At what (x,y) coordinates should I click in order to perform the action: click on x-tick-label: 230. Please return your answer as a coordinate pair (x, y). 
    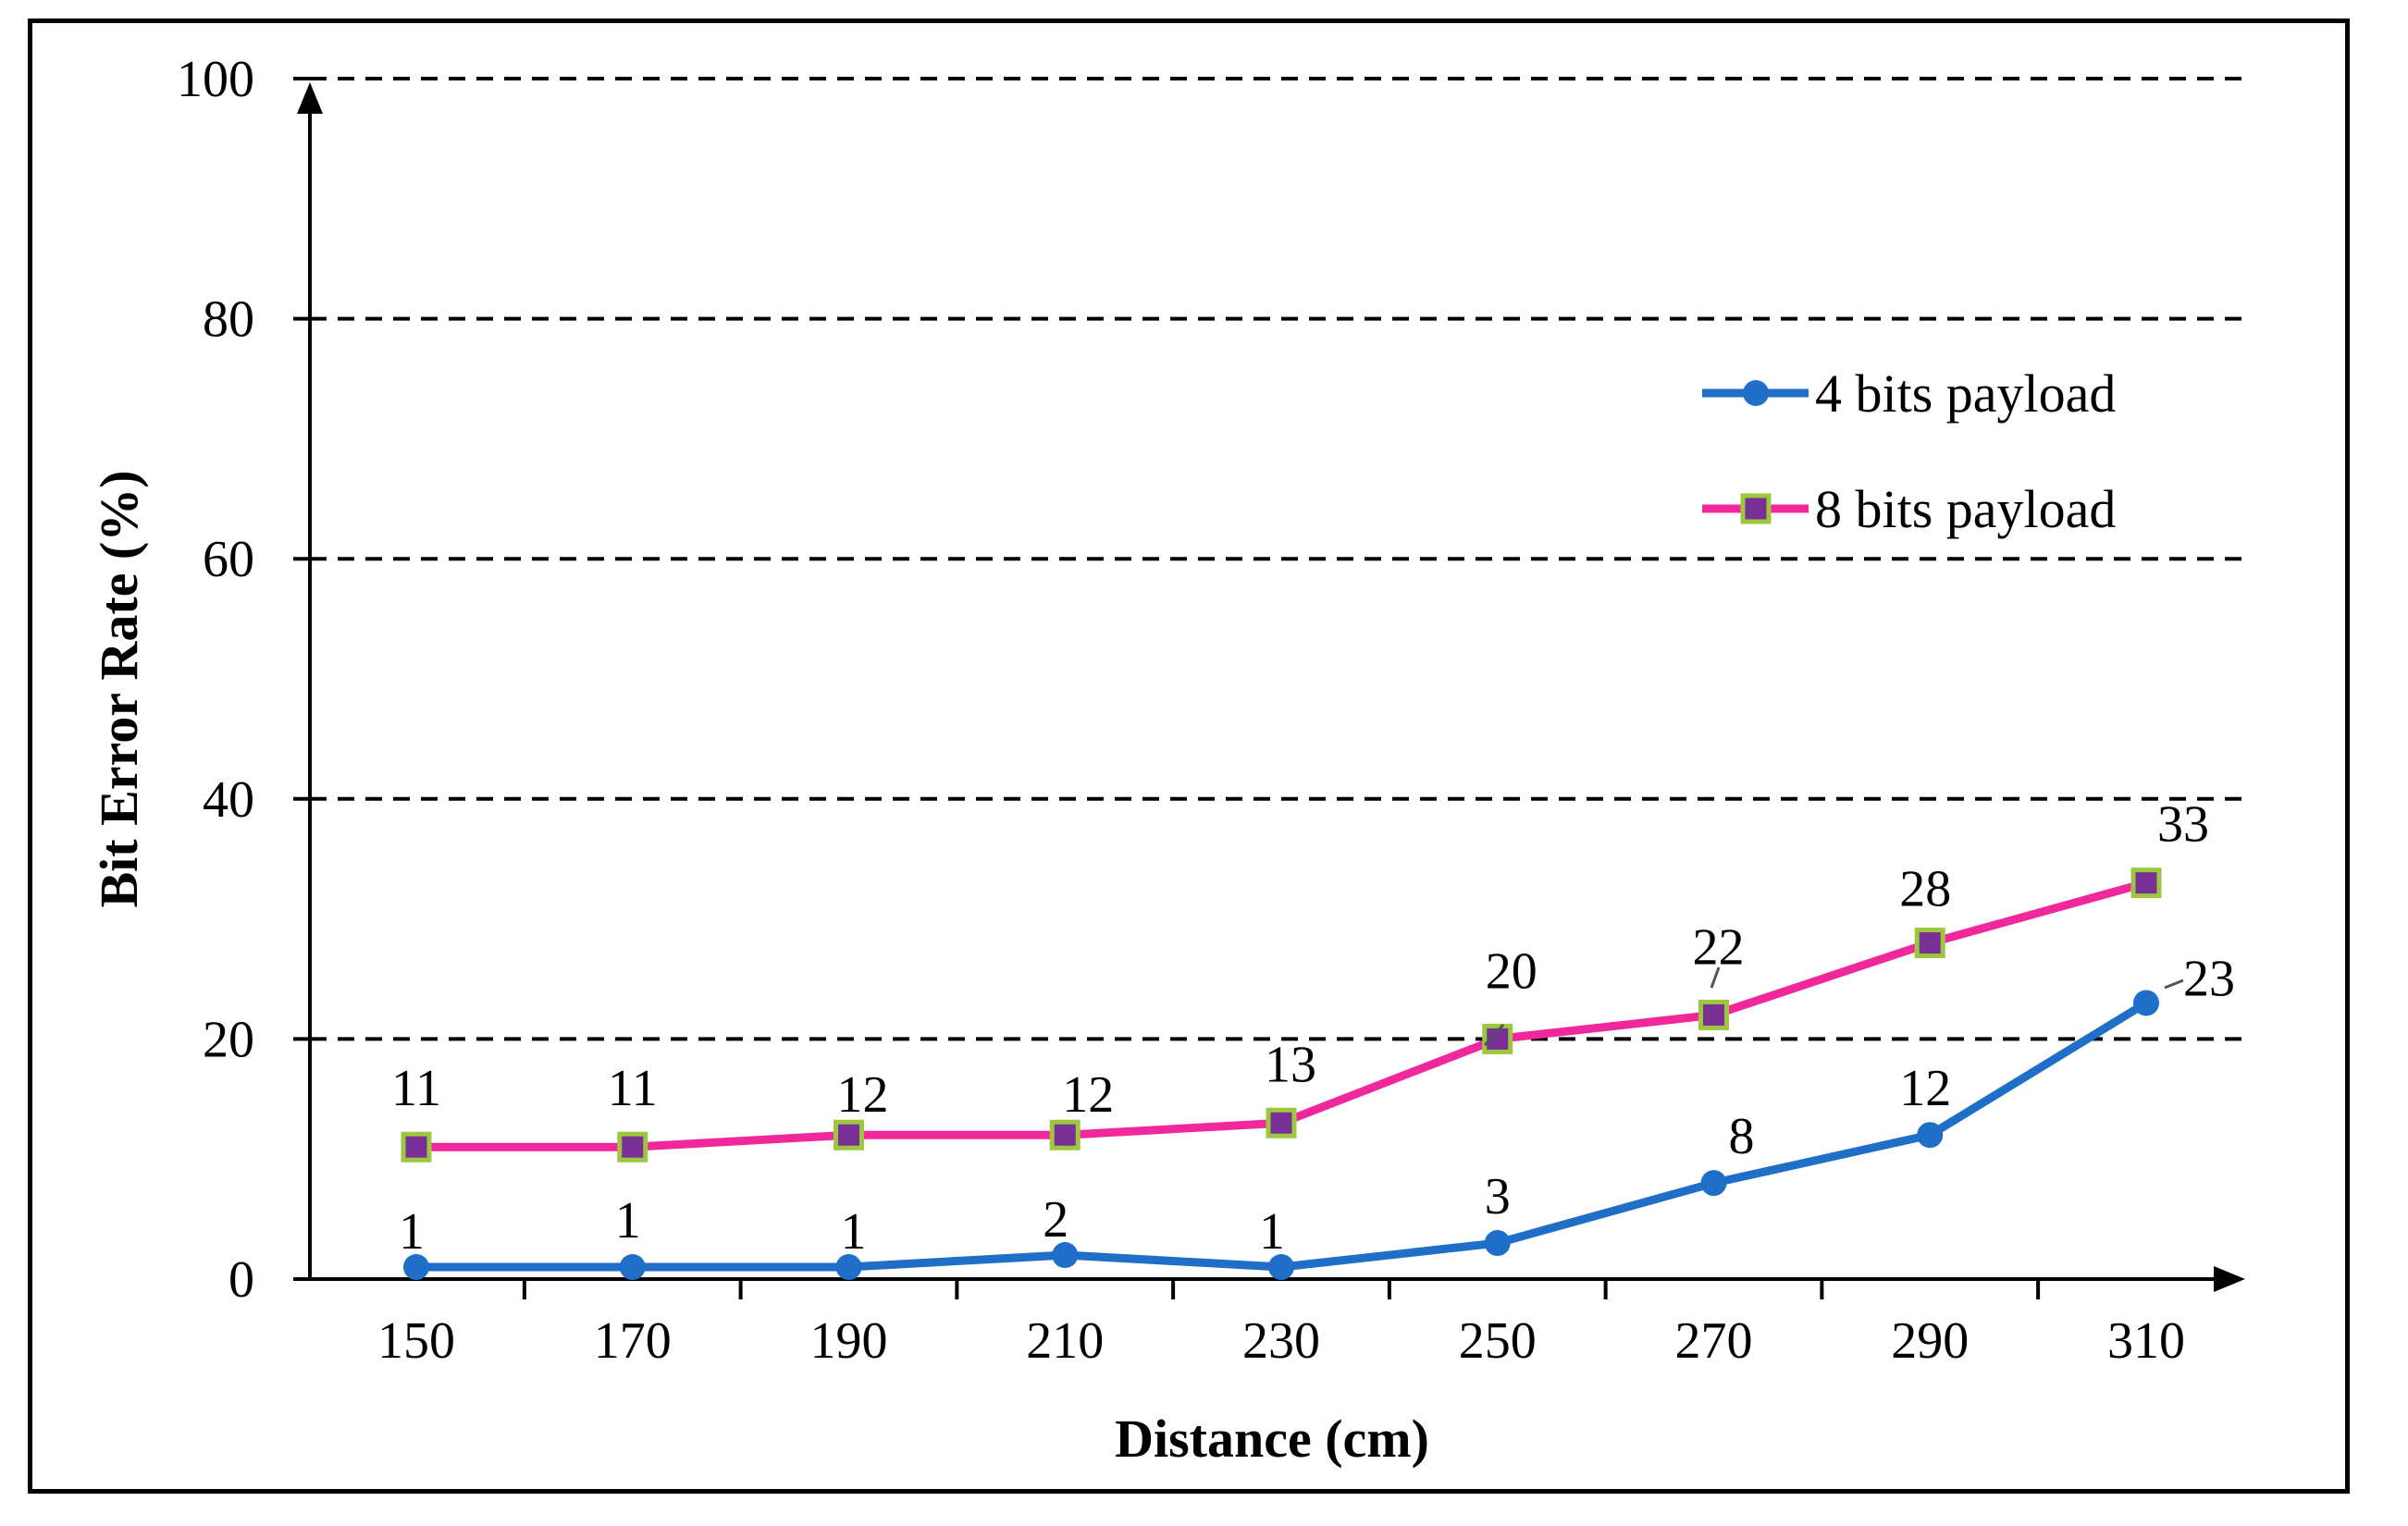
    Looking at the image, I should click on (1281, 1341).